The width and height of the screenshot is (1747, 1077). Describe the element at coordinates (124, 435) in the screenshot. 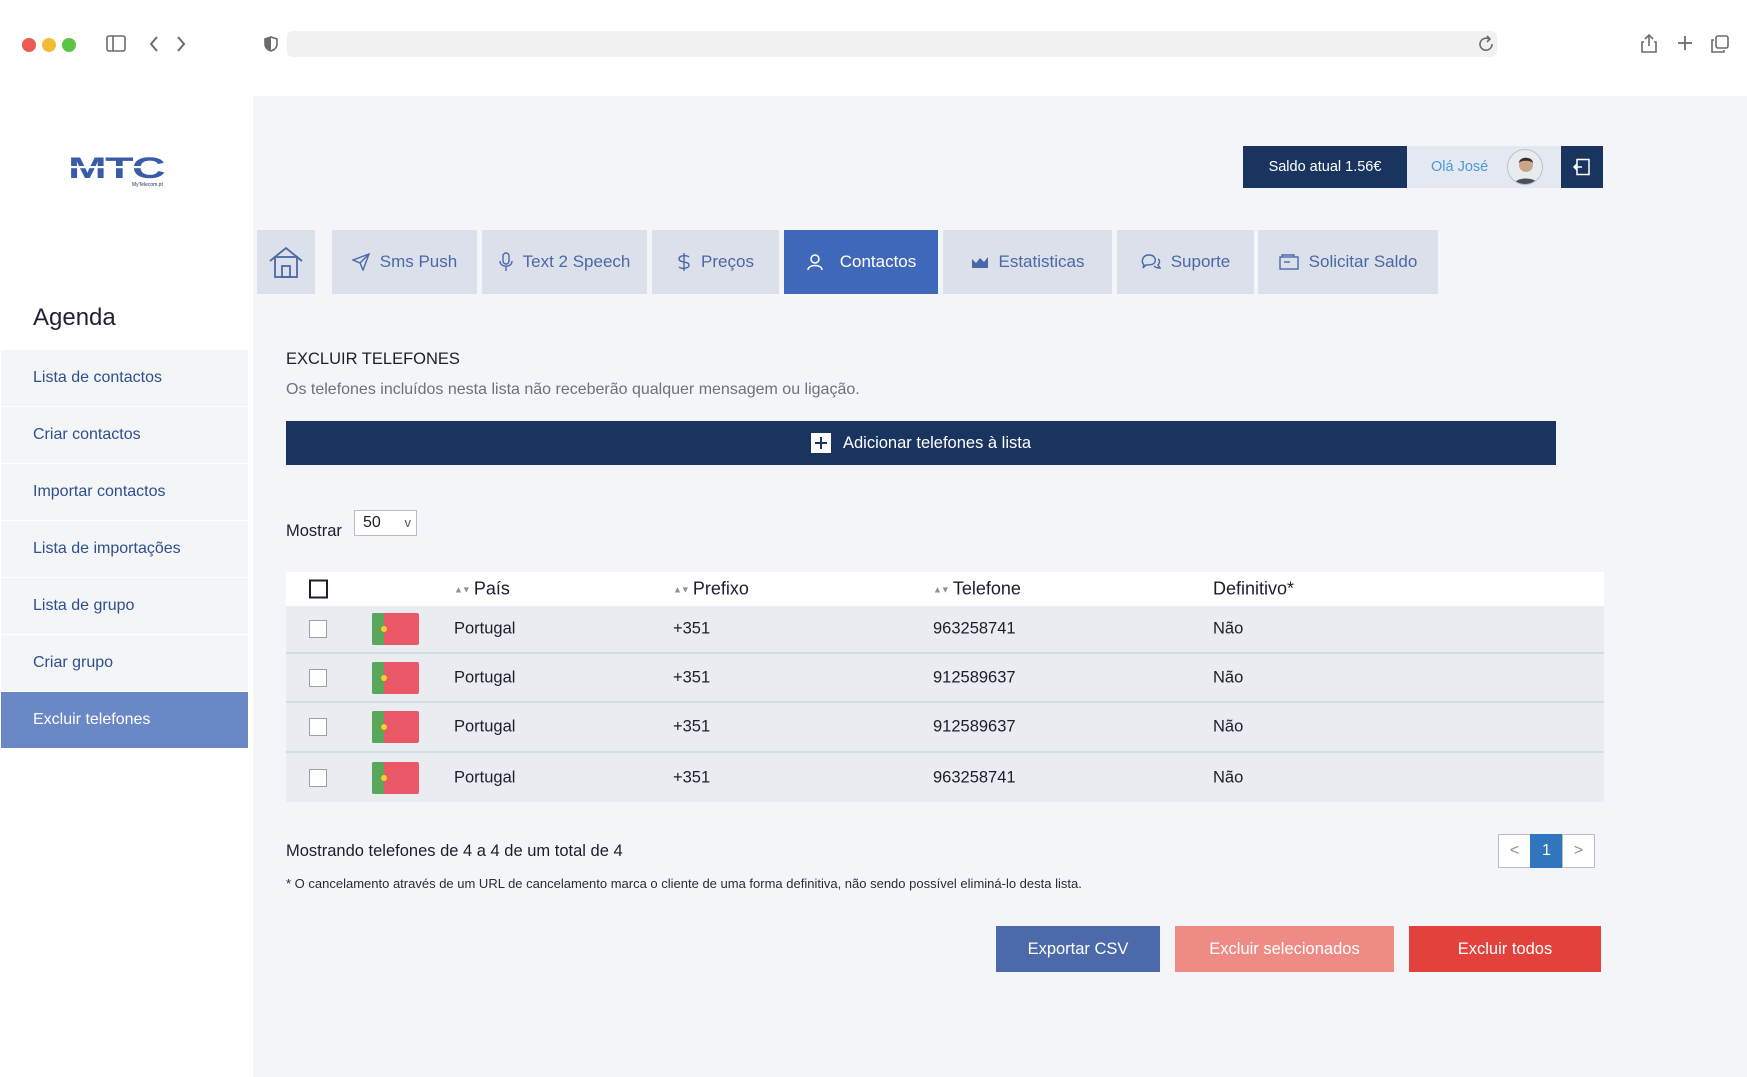

I see `sidebar-item-criar-contactos: Criar contactos` at that location.